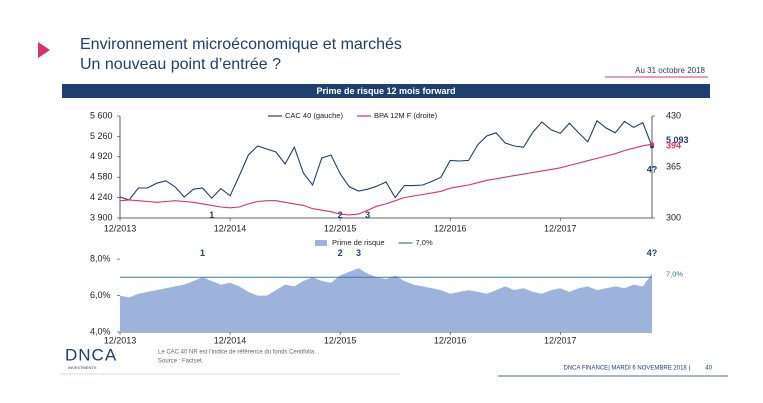 The image size is (763, 403). I want to click on y-tick-label: 4 240, so click(101, 197).